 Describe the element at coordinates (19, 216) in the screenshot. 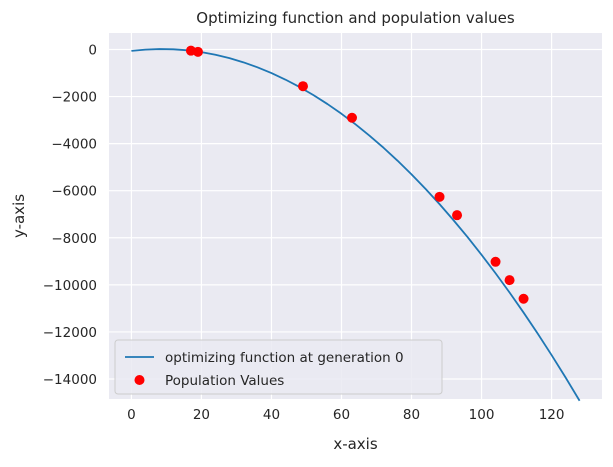

I see `y-axis-label: y-axis` at that location.